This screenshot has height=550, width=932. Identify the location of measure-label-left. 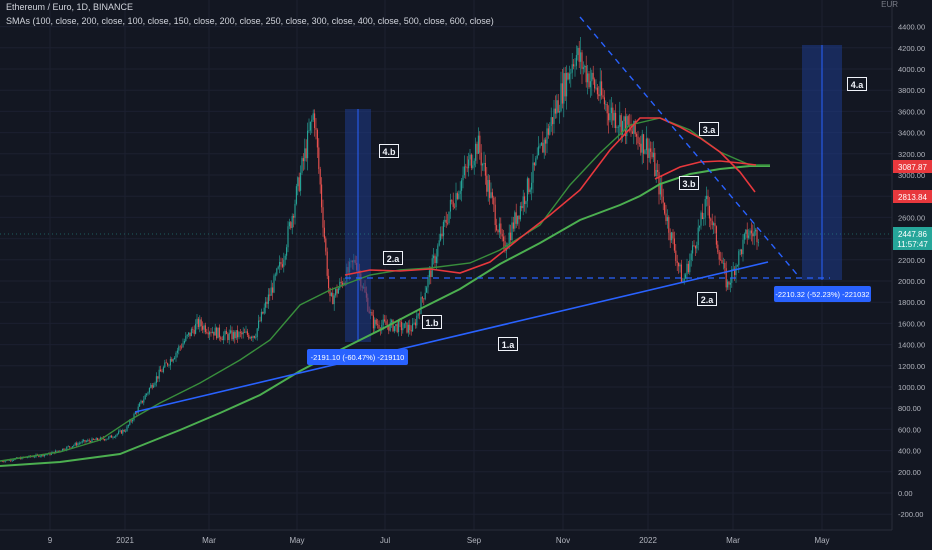
(357, 357).